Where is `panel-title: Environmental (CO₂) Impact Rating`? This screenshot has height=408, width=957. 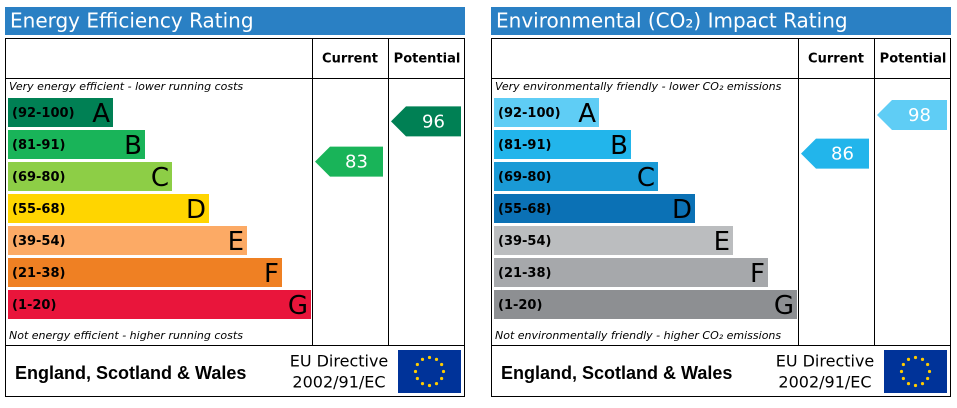 panel-title: Environmental (CO₂) Impact Rating is located at coordinates (672, 21).